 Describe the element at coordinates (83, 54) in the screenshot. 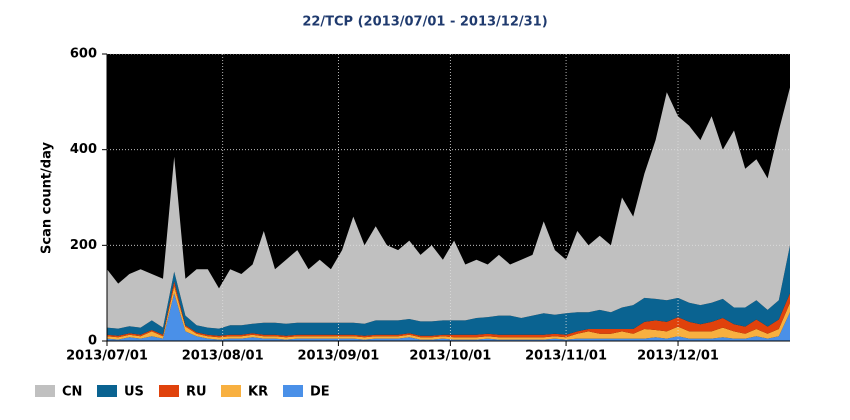

I see `y-tick-label: 600` at that location.